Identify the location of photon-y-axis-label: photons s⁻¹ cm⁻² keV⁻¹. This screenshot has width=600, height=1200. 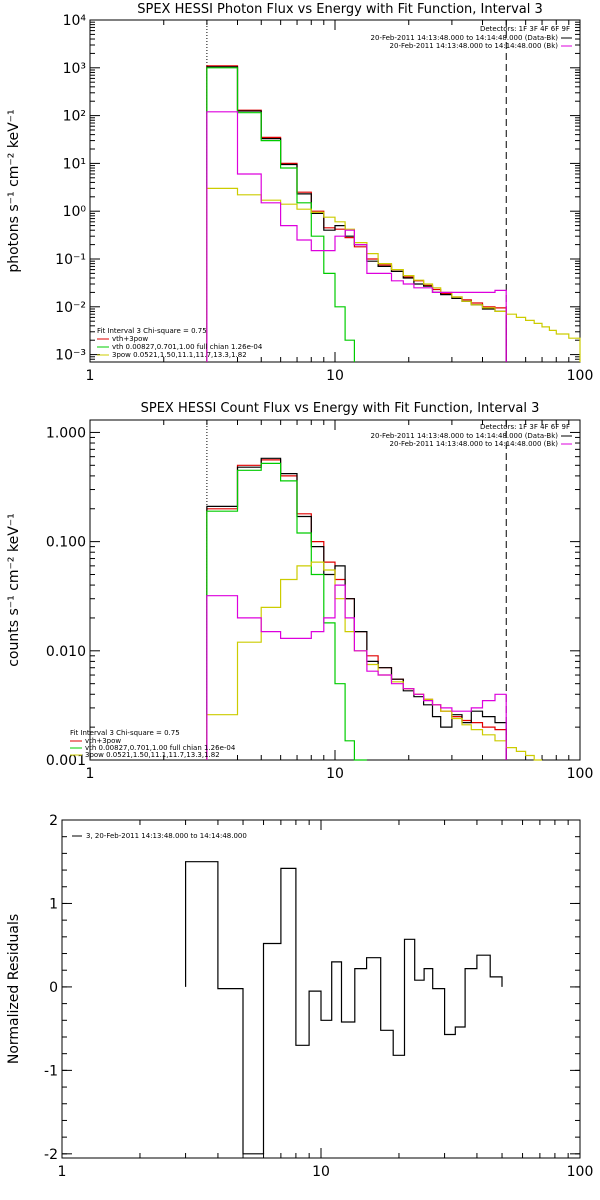
(14, 190).